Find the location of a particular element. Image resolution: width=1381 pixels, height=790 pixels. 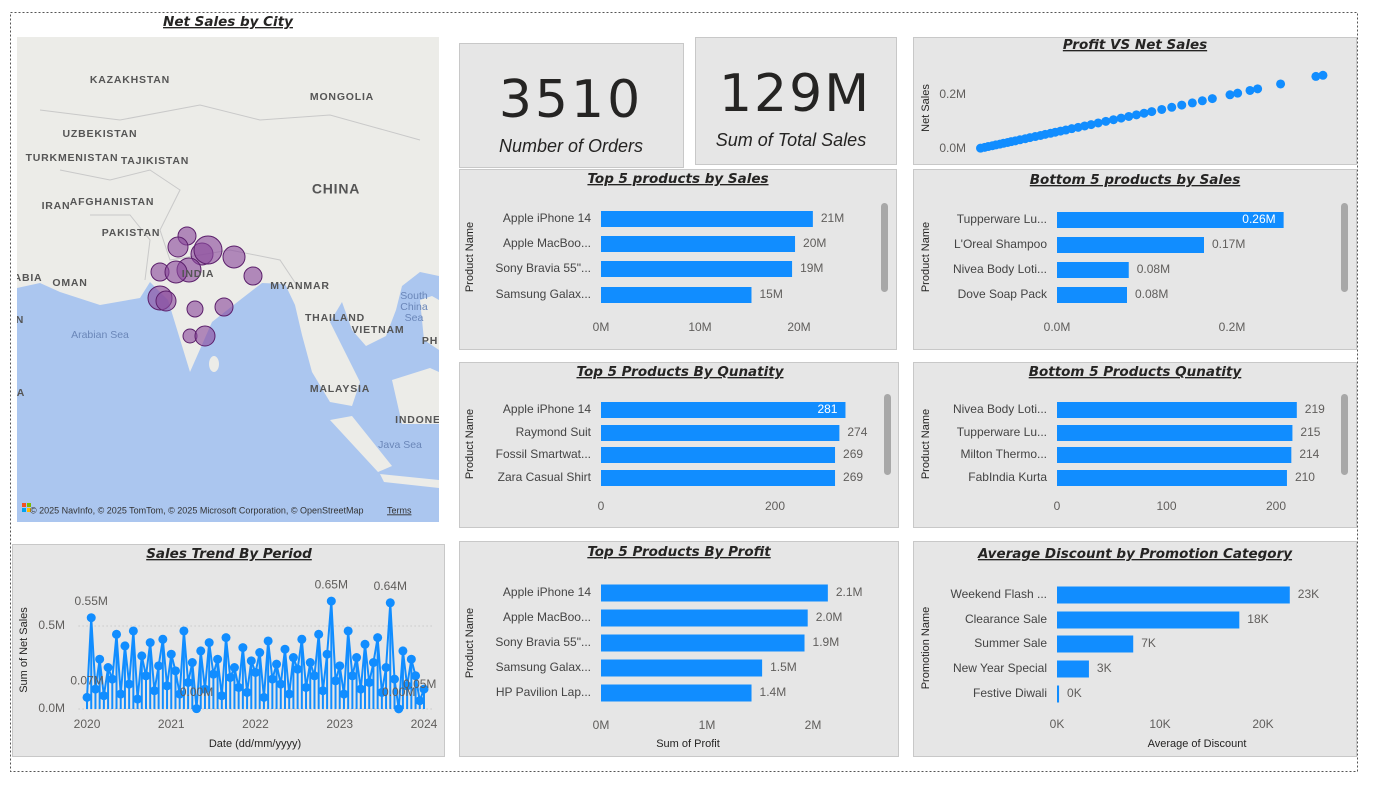

chart-title: Top 5 products by Sales is located at coordinates (677, 179).